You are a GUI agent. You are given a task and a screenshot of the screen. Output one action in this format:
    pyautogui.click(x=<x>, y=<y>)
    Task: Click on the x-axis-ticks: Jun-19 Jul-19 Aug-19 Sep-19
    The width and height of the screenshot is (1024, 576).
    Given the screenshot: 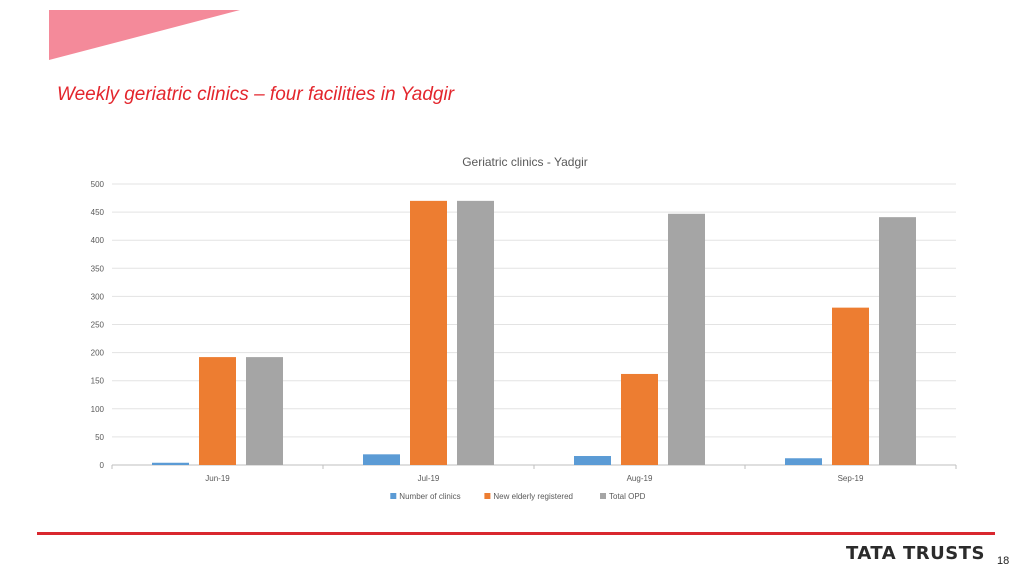 What is the action you would take?
    pyautogui.click(x=534, y=474)
    